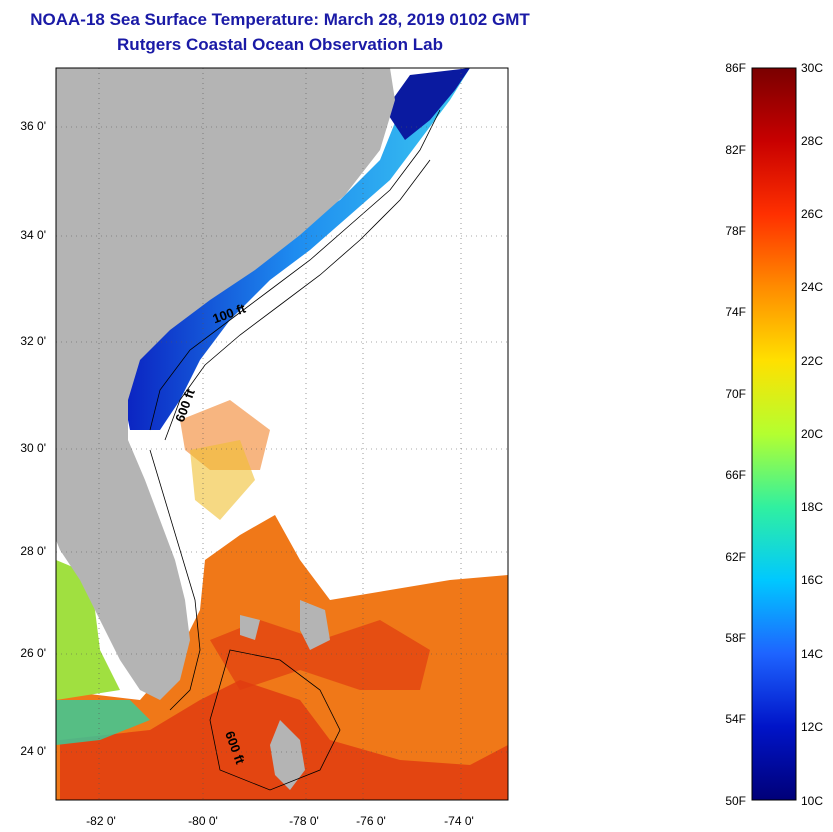 This screenshot has width=833, height=832. Describe the element at coordinates (222, 480) in the screenshot. I see `warm-water-patch` at that location.